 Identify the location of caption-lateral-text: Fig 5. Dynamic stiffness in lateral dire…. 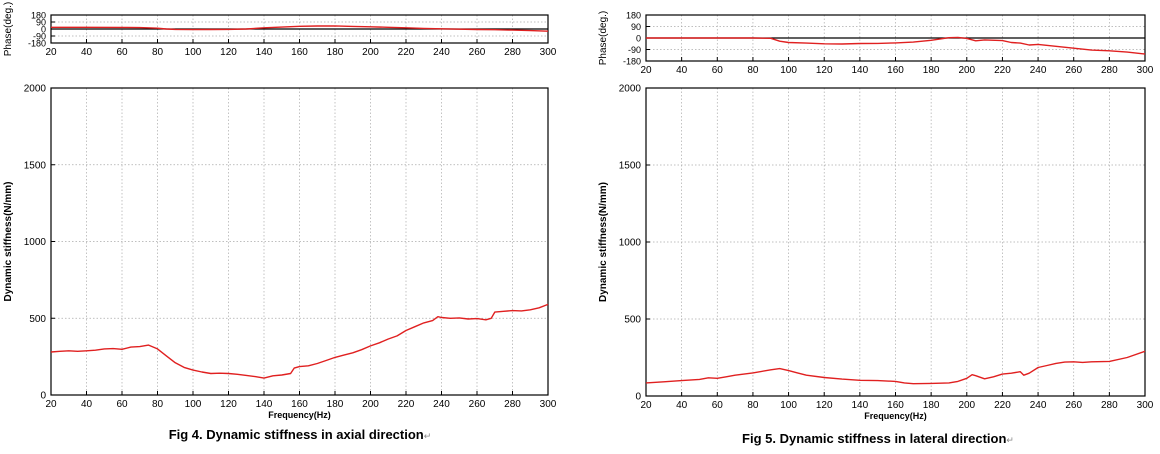
(874, 438).